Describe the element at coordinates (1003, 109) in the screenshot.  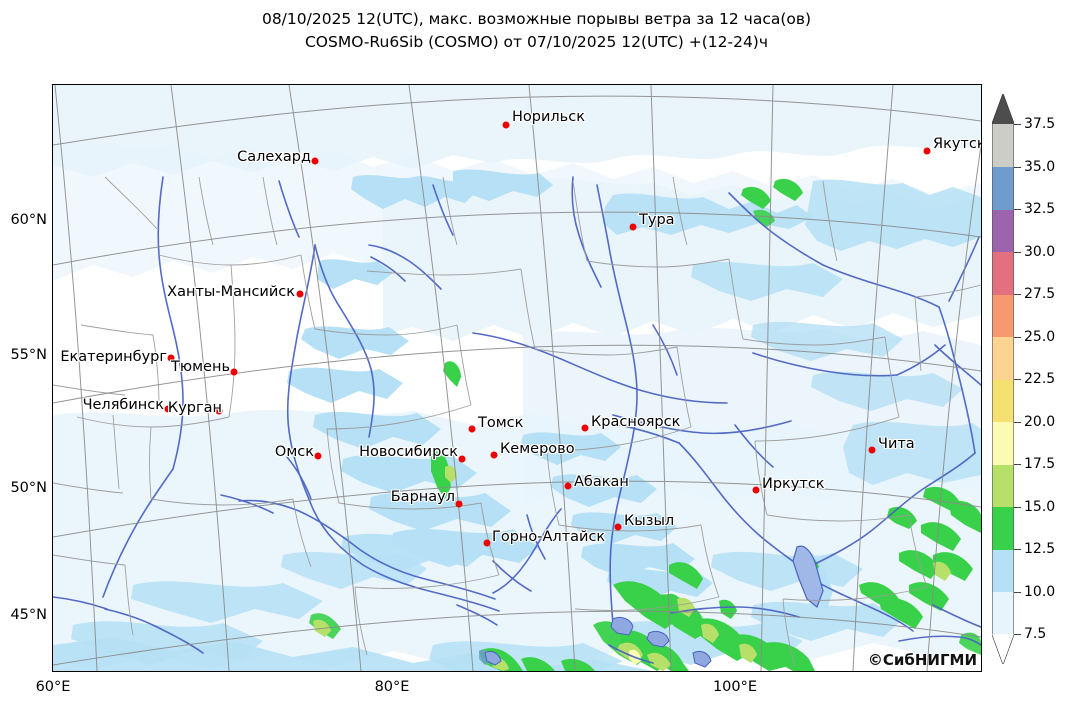
I see `colorbar-extend-max-arrow` at that location.